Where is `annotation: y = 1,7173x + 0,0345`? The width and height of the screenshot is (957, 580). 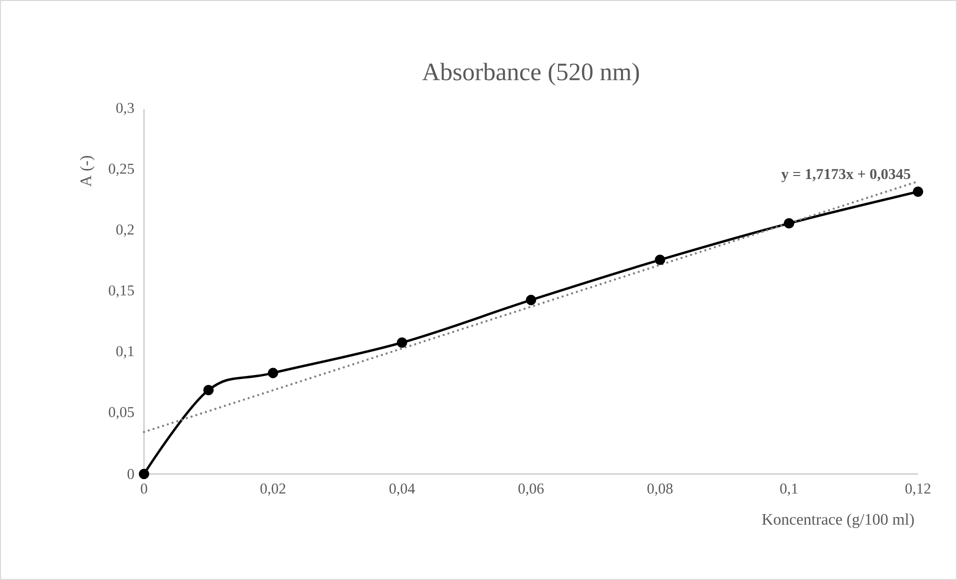 annotation: y = 1,7173x + 0,0345 is located at coordinates (845, 175).